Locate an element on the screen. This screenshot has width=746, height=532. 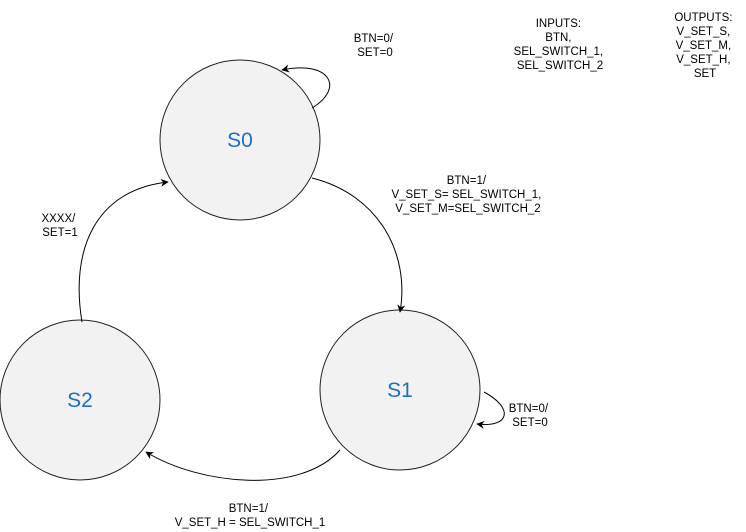
label-s0-self: BTN=0/ SET=0 is located at coordinates (375, 46).